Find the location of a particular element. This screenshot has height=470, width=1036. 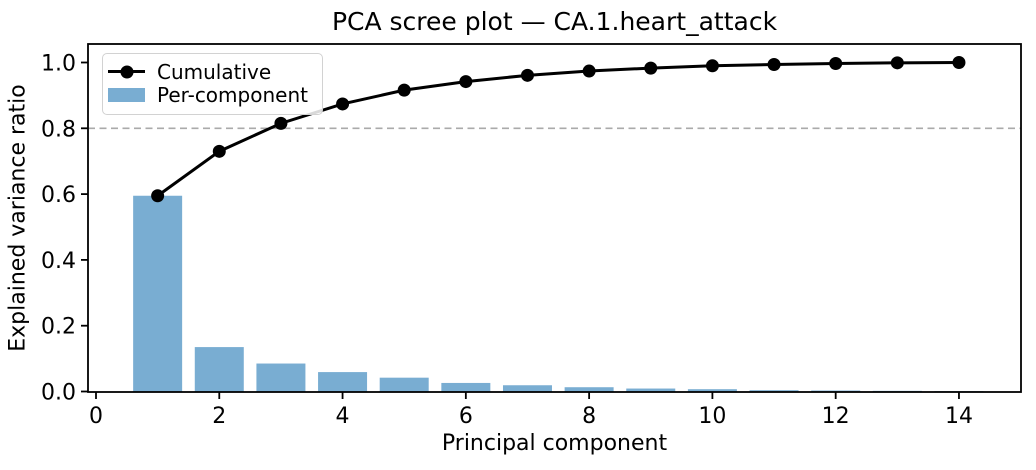

x-axis-label: Principal component is located at coordinates (554, 443).